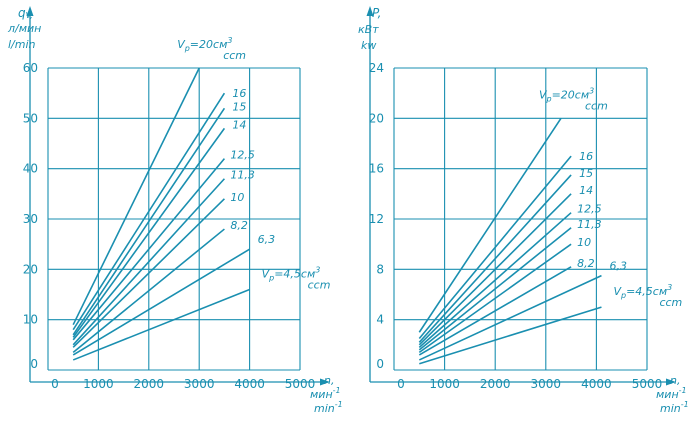 Image resolution: width=700 pixels, height=424 pixels. I want to click on x-tick-label: 4000, so click(249, 384).